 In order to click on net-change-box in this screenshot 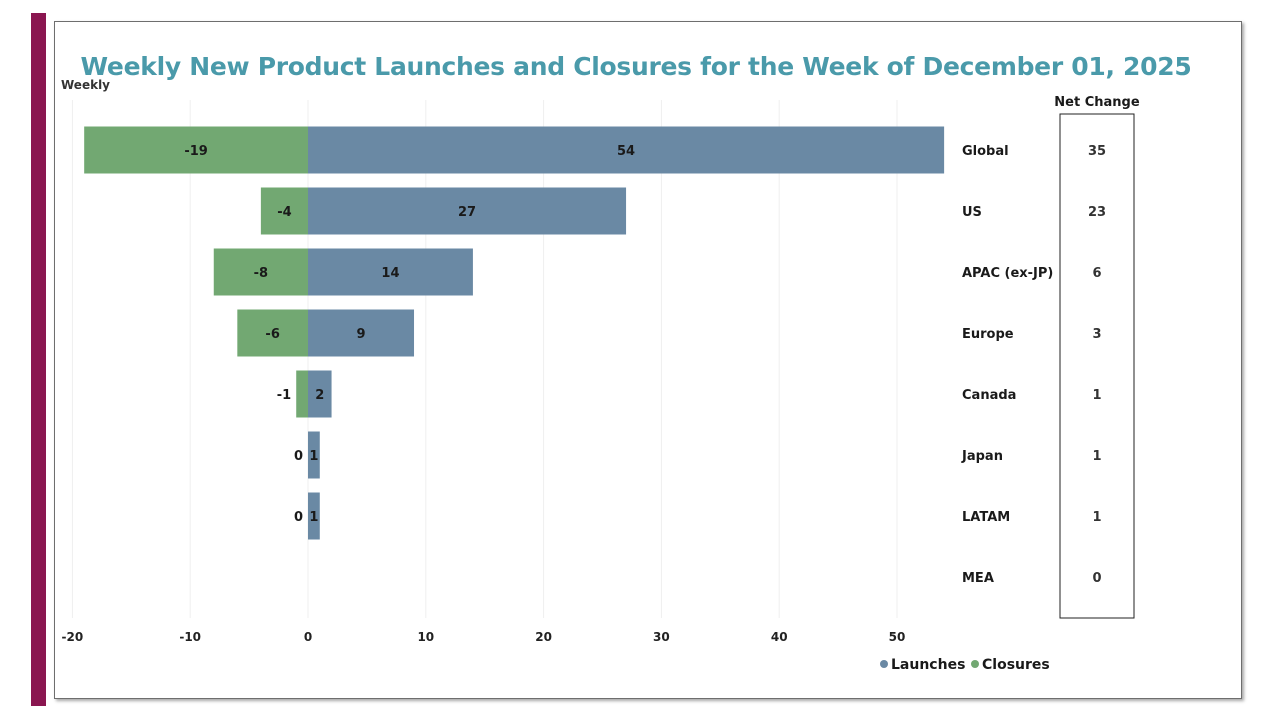, I will do `click(1097, 366)`.